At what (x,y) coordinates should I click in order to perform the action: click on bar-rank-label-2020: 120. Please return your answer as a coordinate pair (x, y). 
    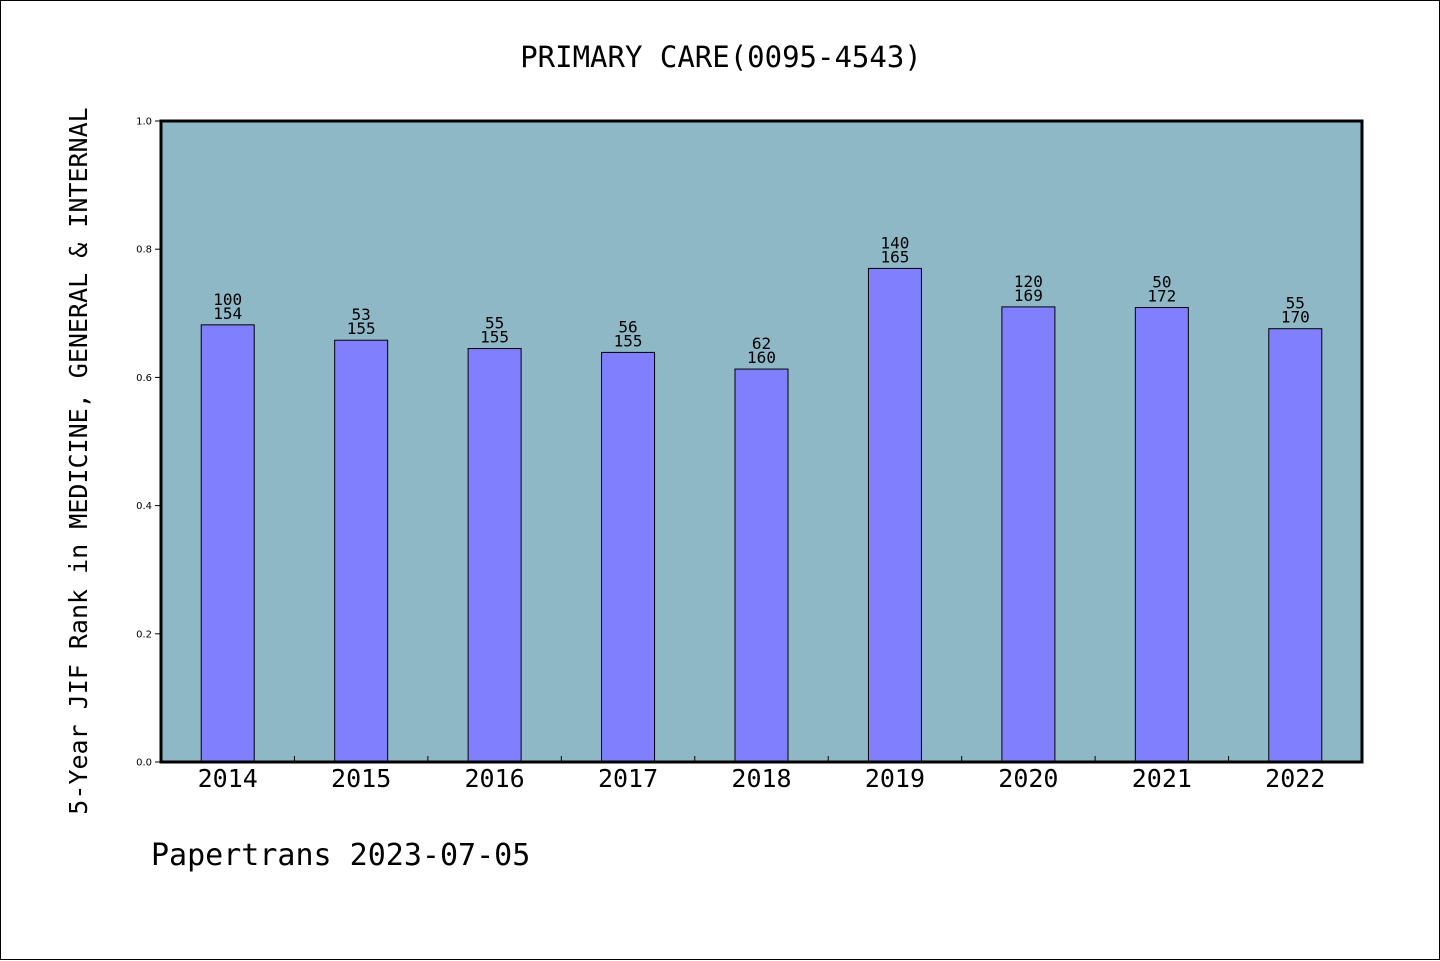
    Looking at the image, I should click on (1028, 281).